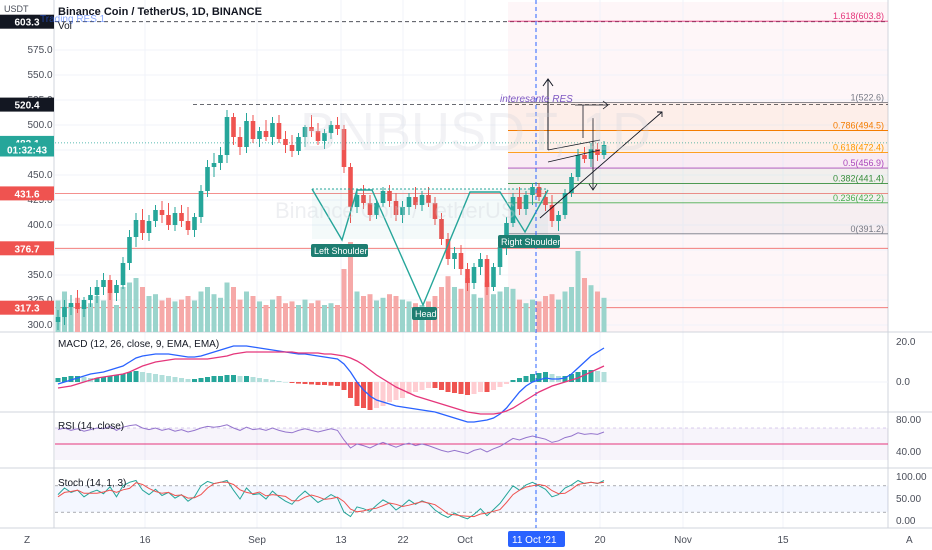  I want to click on right-shoulder-annotation: Right Shoulder, so click(529, 241).